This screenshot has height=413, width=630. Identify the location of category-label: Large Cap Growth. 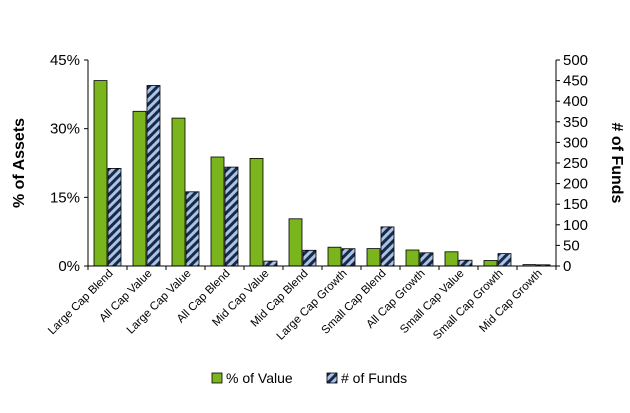
(312, 305).